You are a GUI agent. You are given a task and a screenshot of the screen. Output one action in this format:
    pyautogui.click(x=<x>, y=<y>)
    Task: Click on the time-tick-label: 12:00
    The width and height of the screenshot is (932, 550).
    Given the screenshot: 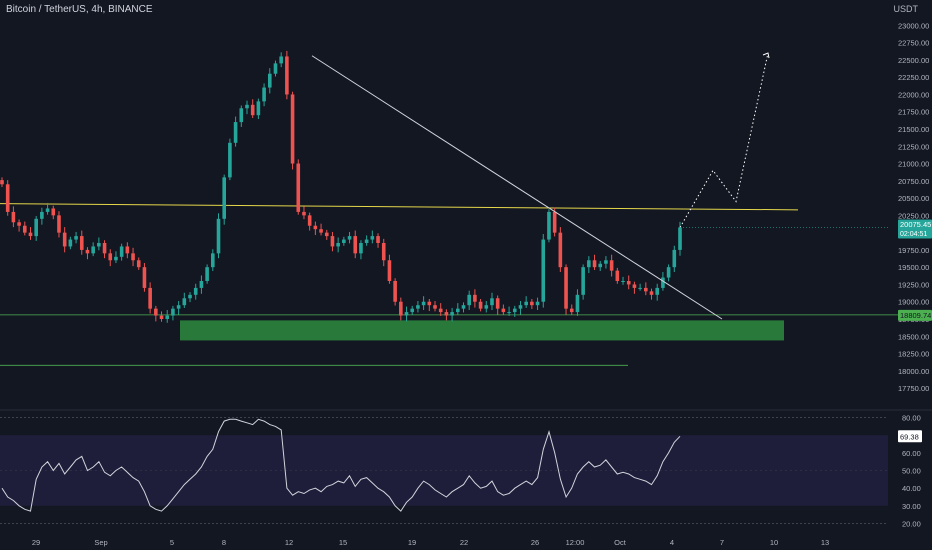 What is the action you would take?
    pyautogui.click(x=575, y=542)
    